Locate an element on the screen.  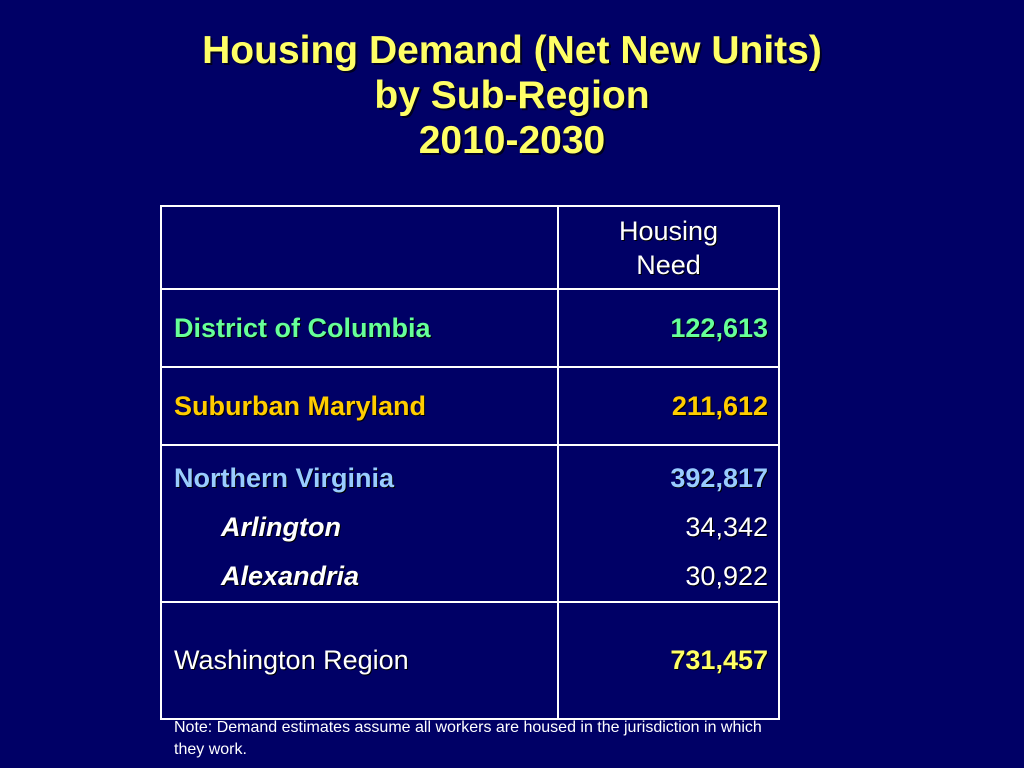
row-label-region: Washington Region is located at coordinates (359, 660).